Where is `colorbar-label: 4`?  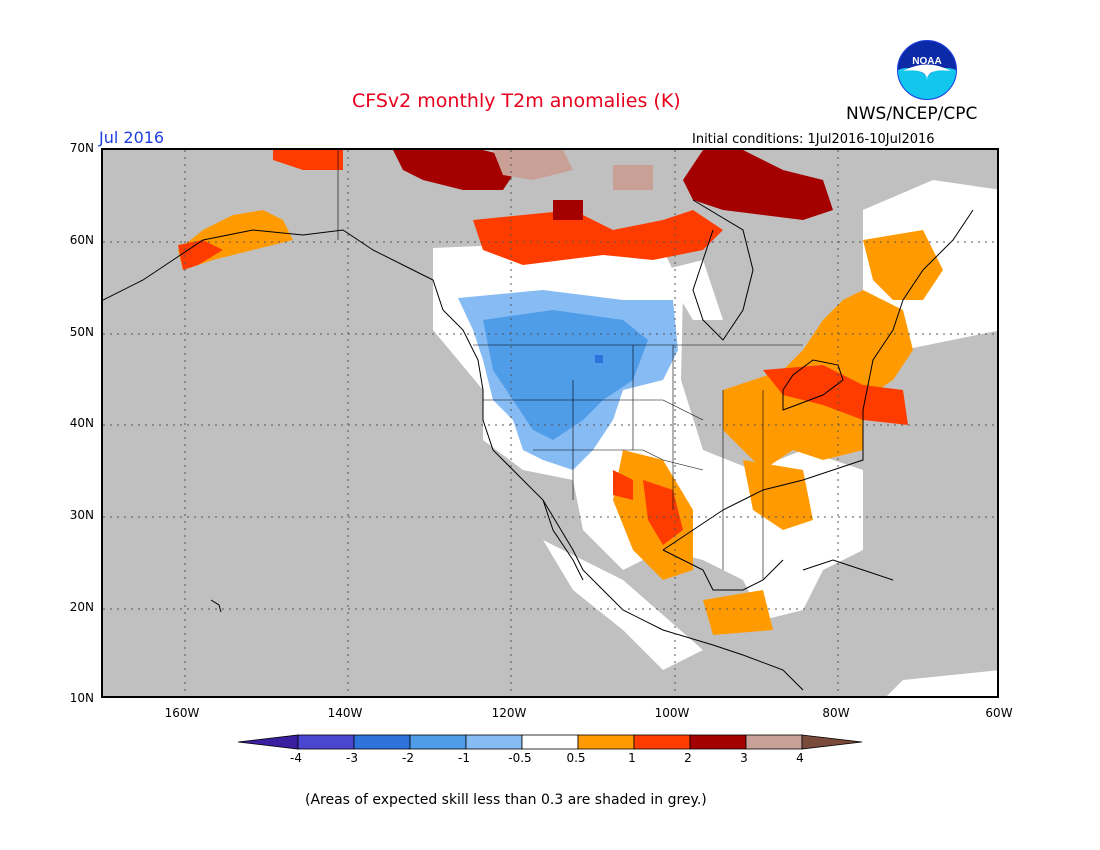 colorbar-label: 4 is located at coordinates (800, 758).